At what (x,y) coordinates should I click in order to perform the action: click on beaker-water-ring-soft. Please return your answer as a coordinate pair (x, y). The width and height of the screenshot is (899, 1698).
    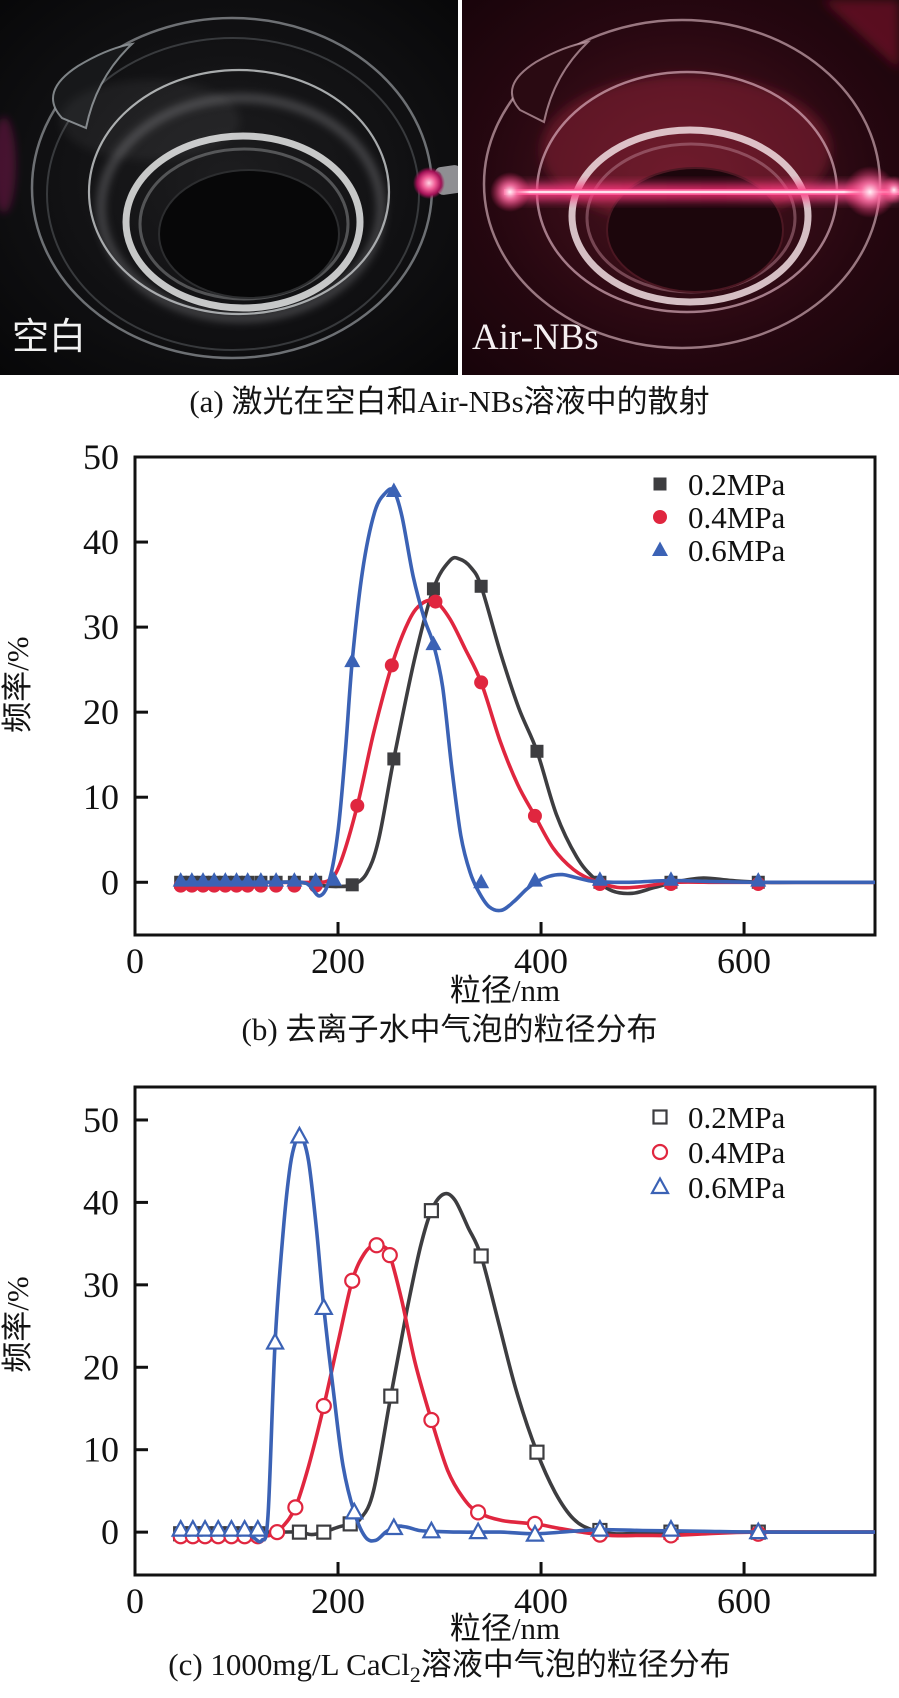
    Looking at the image, I should click on (241, 208).